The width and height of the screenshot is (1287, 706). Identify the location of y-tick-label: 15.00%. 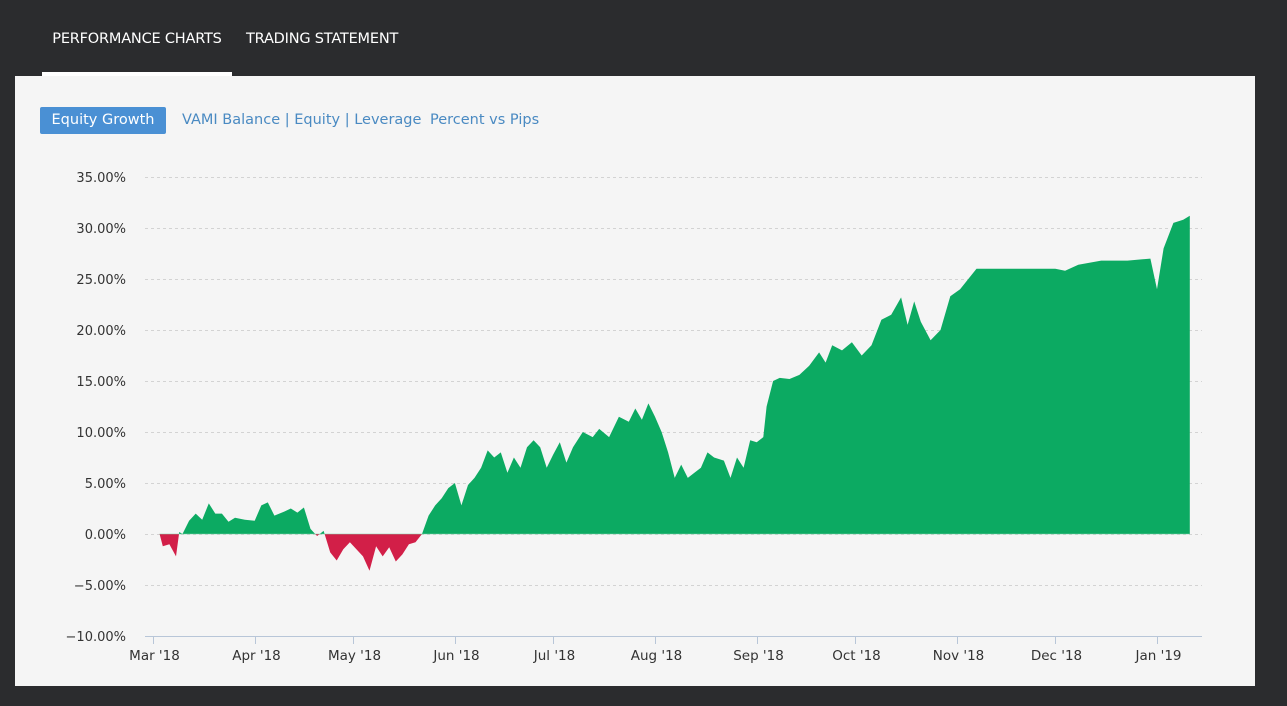
(101, 382).